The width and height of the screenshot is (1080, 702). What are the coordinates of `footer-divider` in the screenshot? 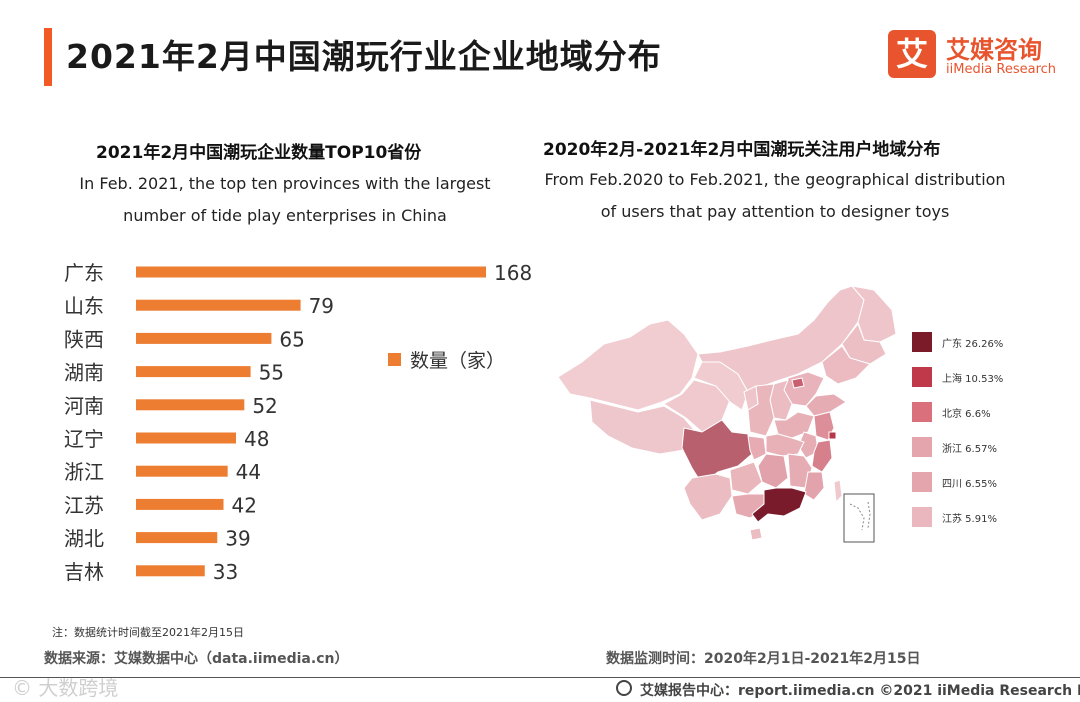 It's located at (540, 677).